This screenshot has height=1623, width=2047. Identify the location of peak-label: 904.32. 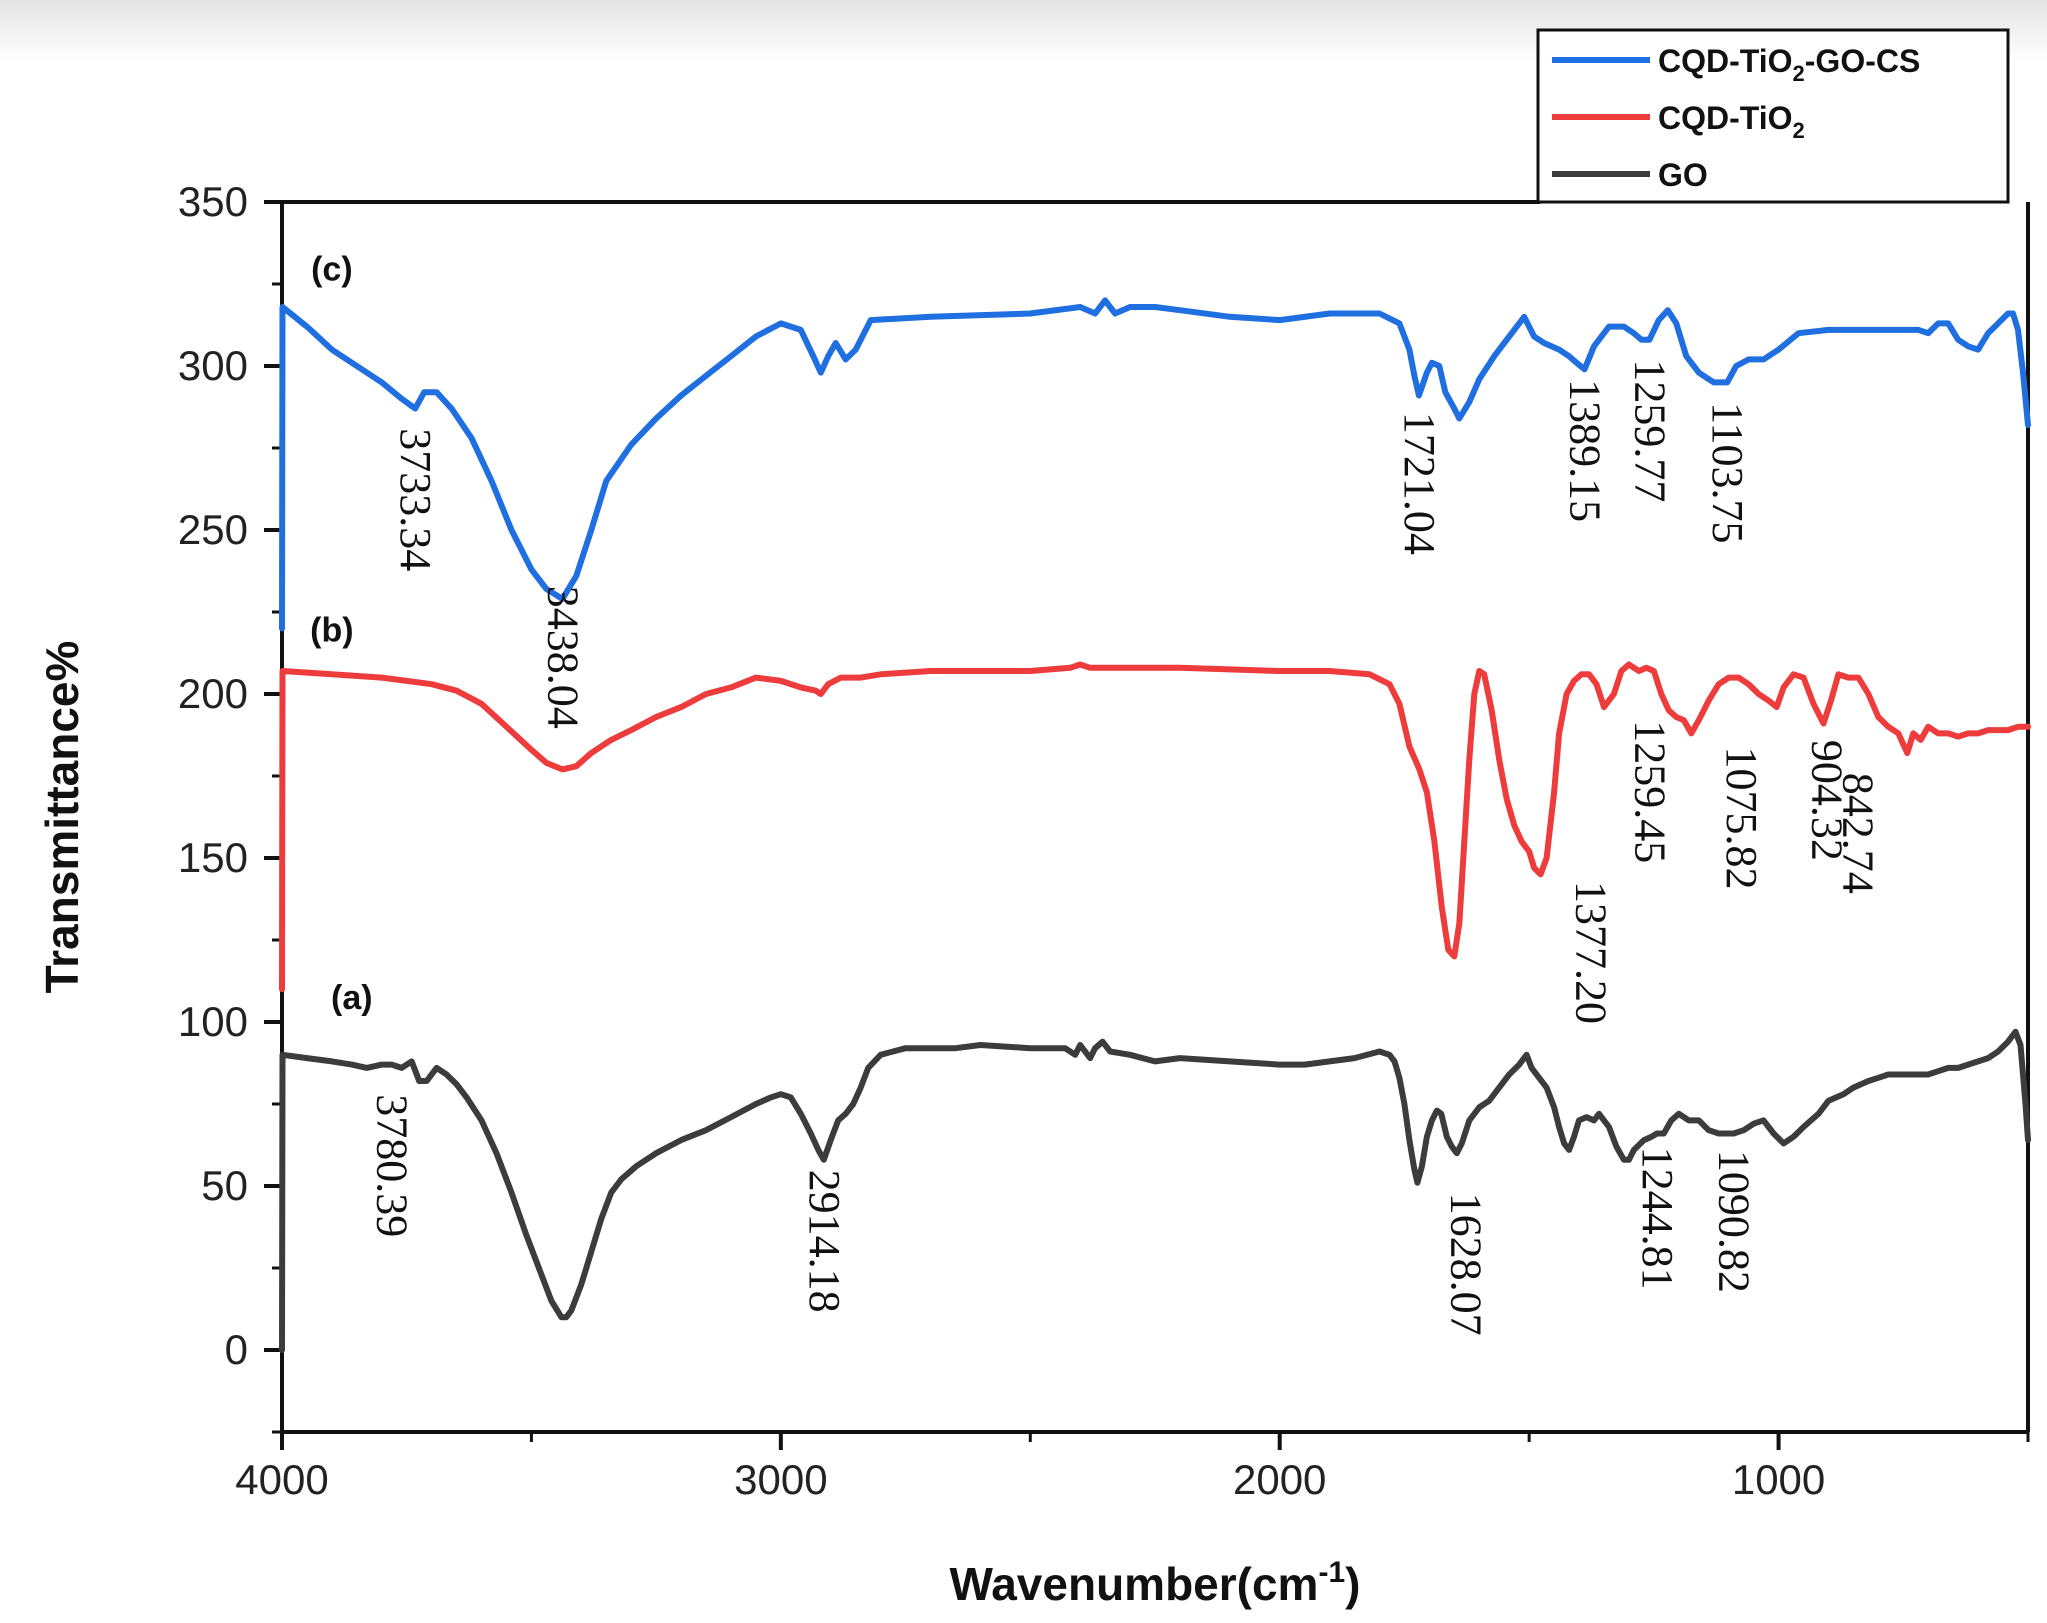
(1827, 800).